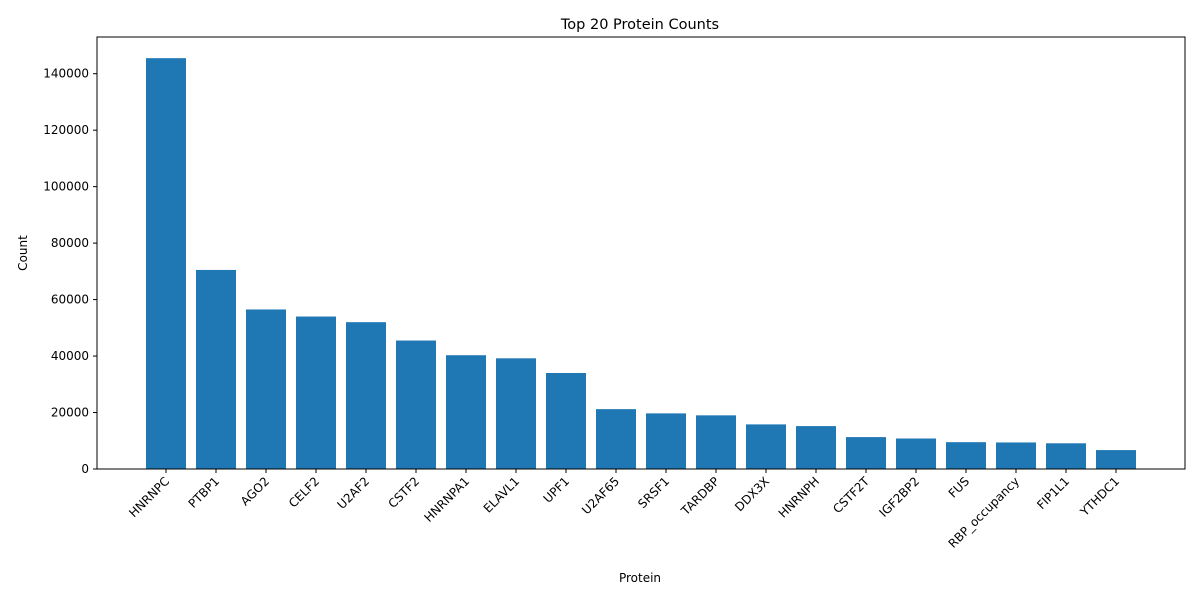  What do you see at coordinates (446, 499) in the screenshot?
I see `x-tick-label: HNRNPA1` at bounding box center [446, 499].